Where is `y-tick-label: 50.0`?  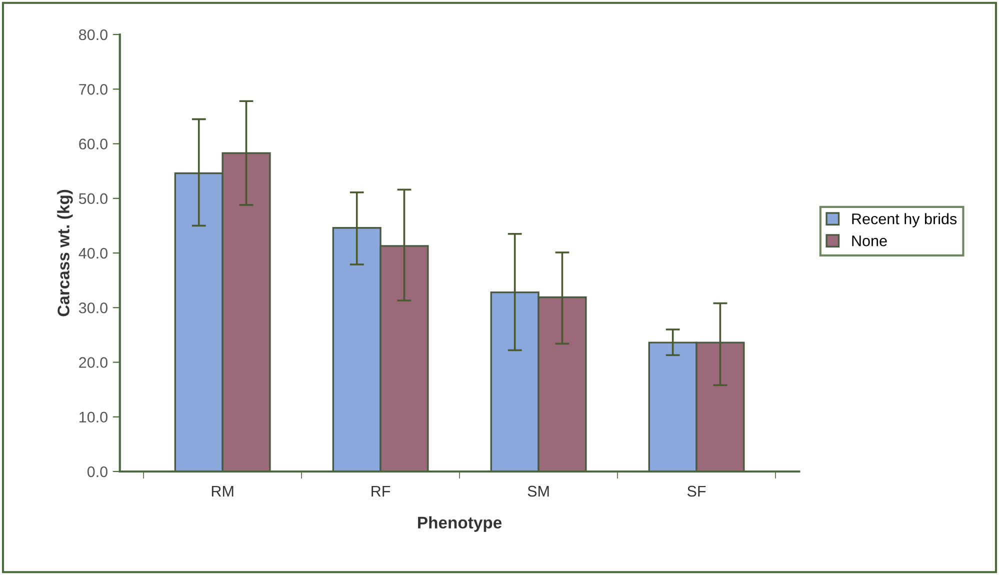
y-tick-label: 50.0 is located at coordinates (93, 198).